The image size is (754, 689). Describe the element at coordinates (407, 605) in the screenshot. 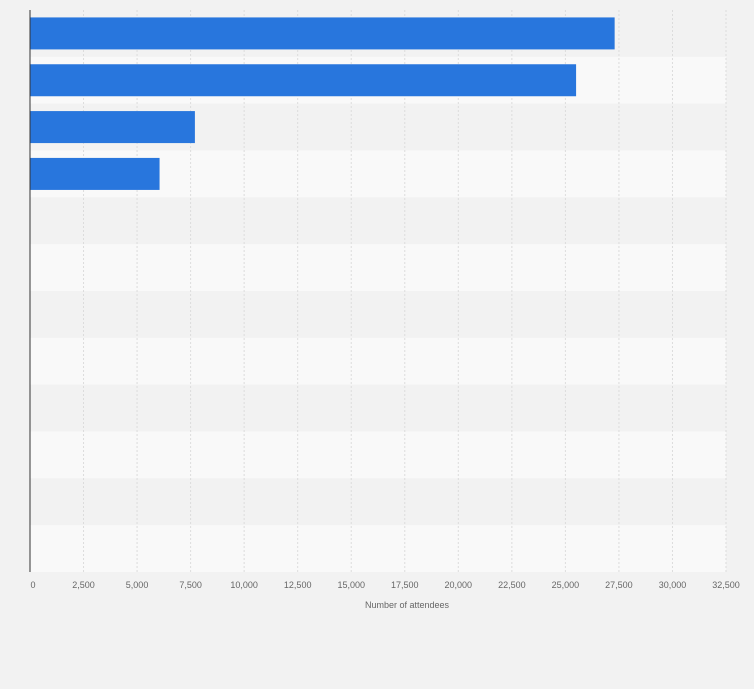

I see `x-axis-title: Number of attendees` at that location.